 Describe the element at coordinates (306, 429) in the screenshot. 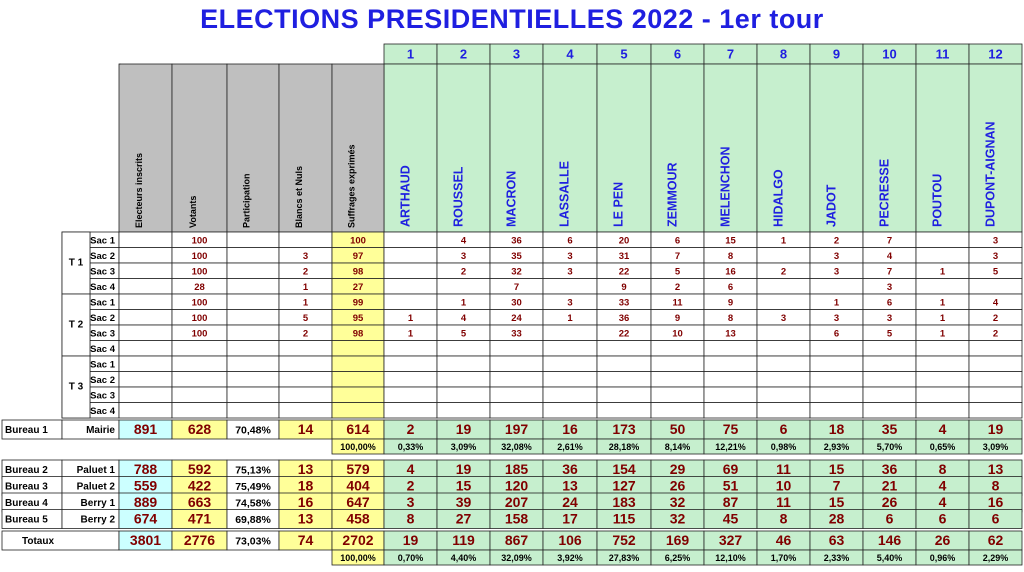

I see `cell-text: 14` at that location.